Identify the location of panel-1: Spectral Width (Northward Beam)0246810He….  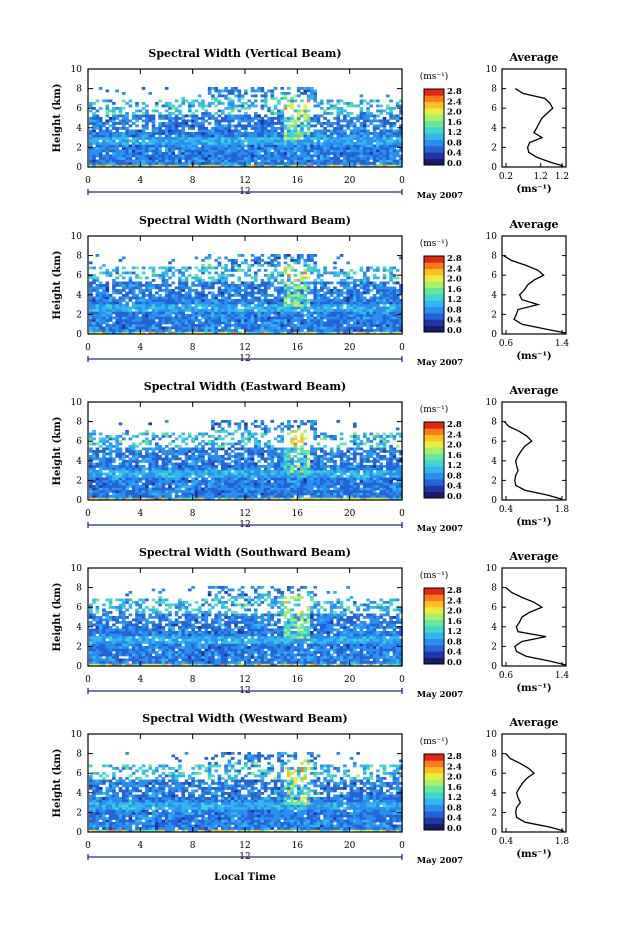
(310, 291).